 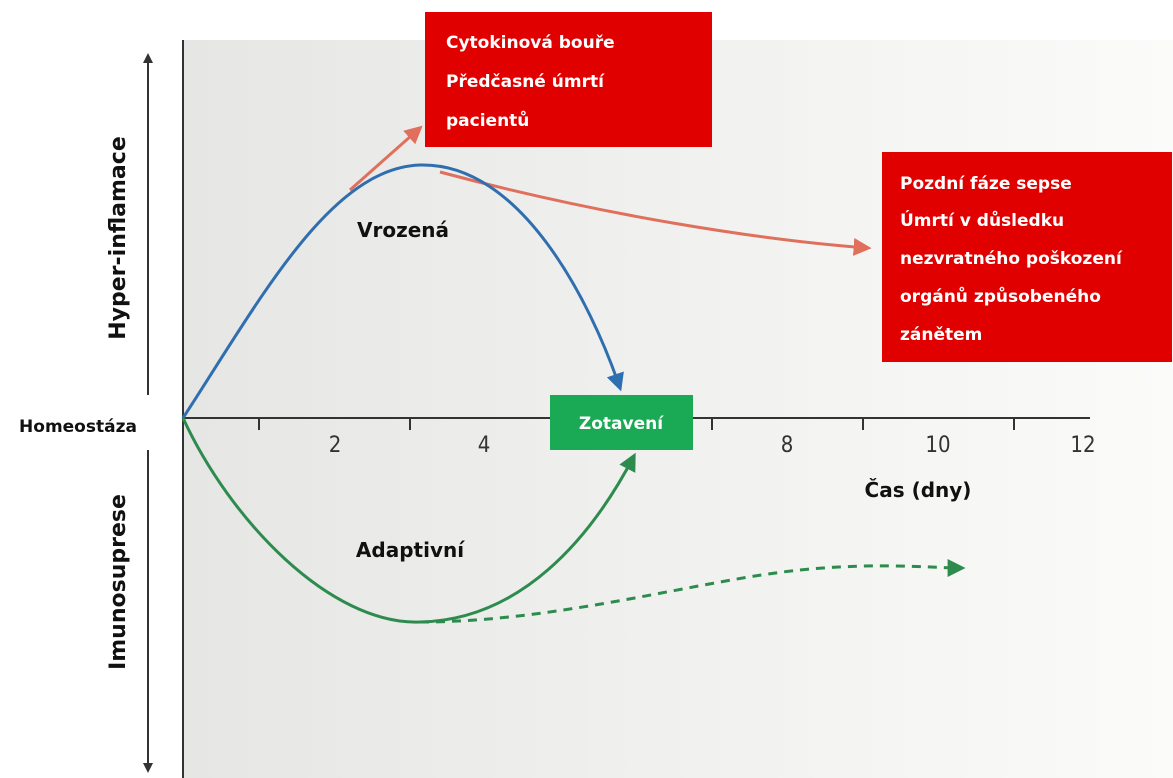 I want to click on adaptive-label: Adaptivní, so click(x=410, y=550).